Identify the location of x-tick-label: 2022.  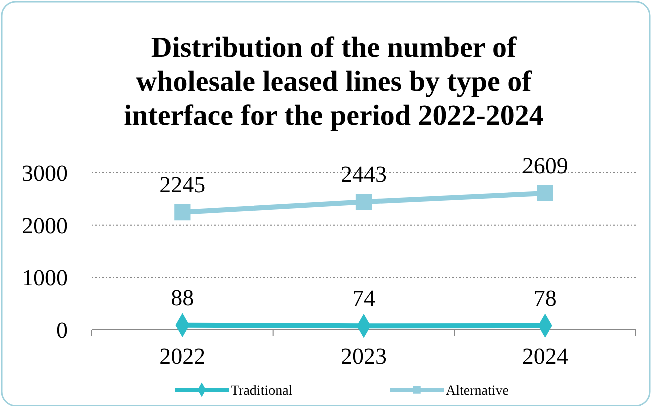
(183, 356).